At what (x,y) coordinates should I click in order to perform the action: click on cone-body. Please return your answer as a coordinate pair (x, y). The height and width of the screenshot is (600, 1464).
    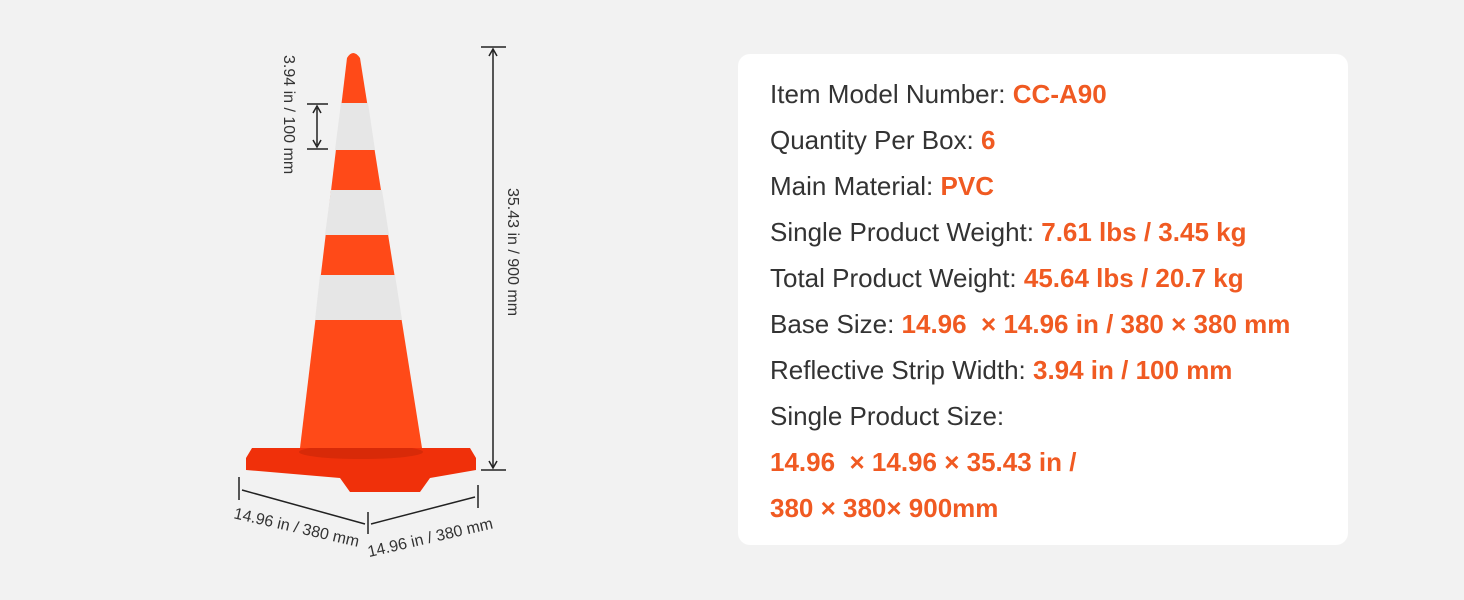
    Looking at the image, I should click on (361, 250).